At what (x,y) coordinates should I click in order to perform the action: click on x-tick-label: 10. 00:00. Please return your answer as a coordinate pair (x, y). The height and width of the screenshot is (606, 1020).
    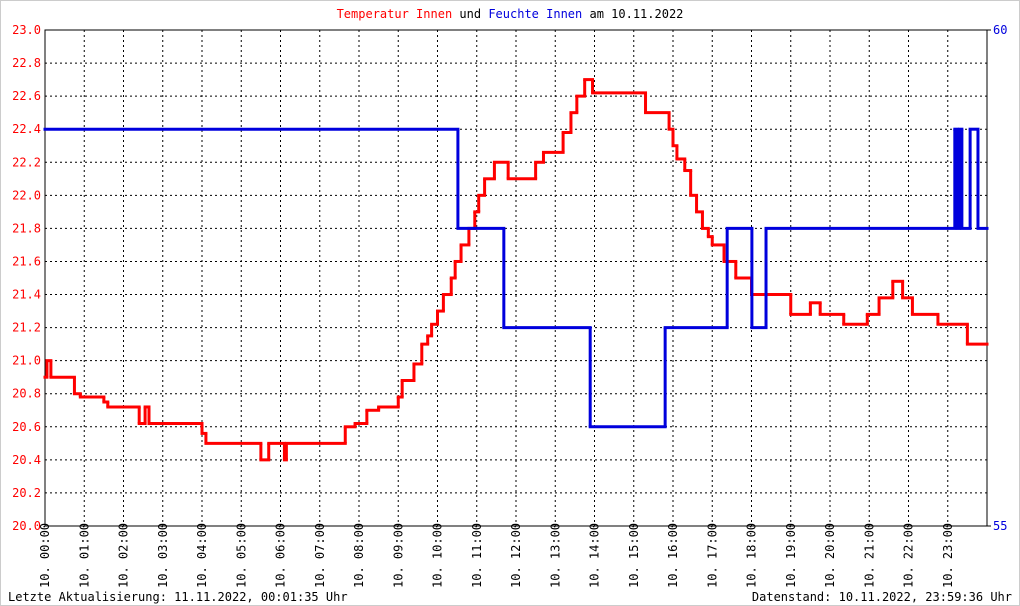
    Looking at the image, I should click on (45, 555).